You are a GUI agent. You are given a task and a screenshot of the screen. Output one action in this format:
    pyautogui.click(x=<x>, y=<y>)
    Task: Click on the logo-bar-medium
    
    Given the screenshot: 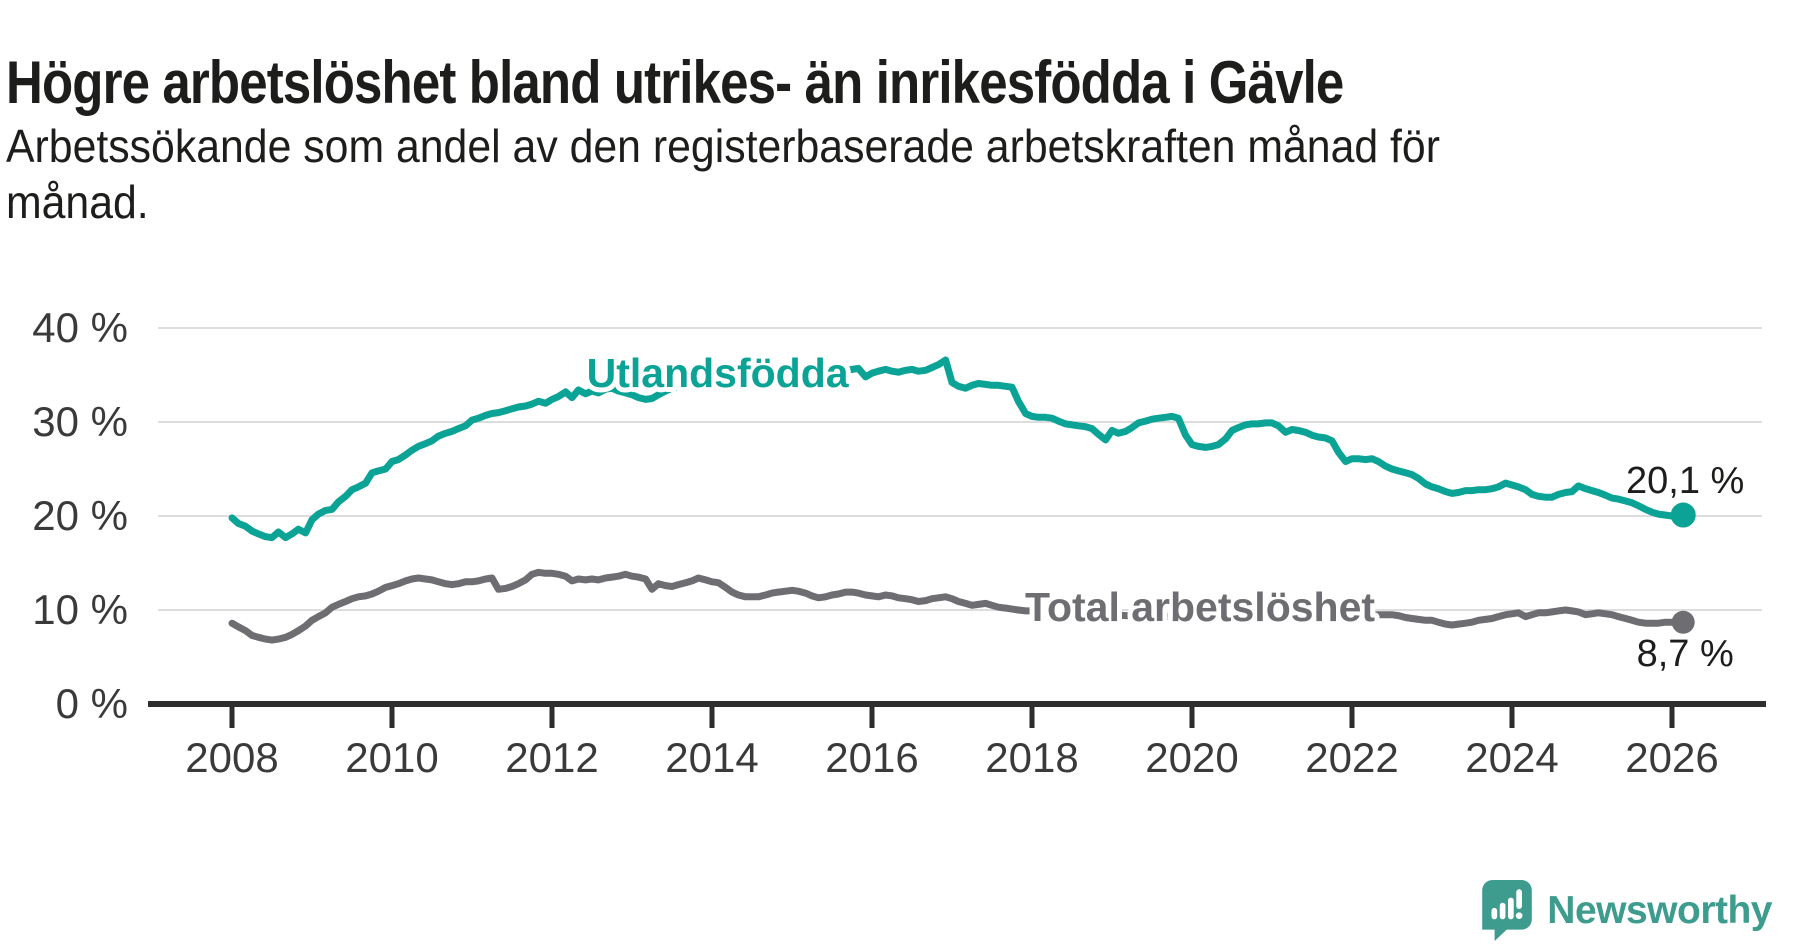 What is the action you would take?
    pyautogui.click(x=1503, y=911)
    